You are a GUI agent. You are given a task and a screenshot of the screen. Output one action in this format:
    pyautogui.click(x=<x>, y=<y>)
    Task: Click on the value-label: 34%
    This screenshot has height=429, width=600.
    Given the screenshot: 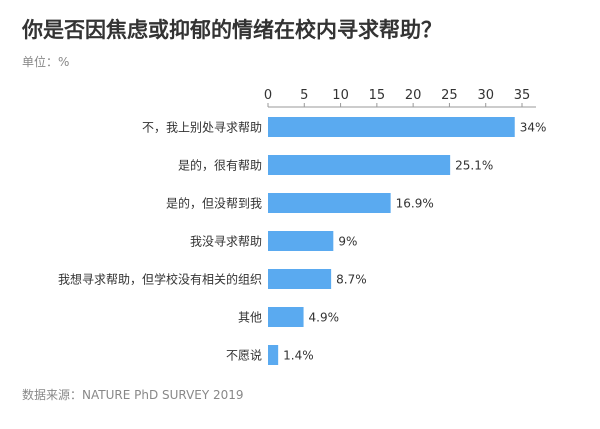 What is the action you would take?
    pyautogui.click(x=533, y=128)
    